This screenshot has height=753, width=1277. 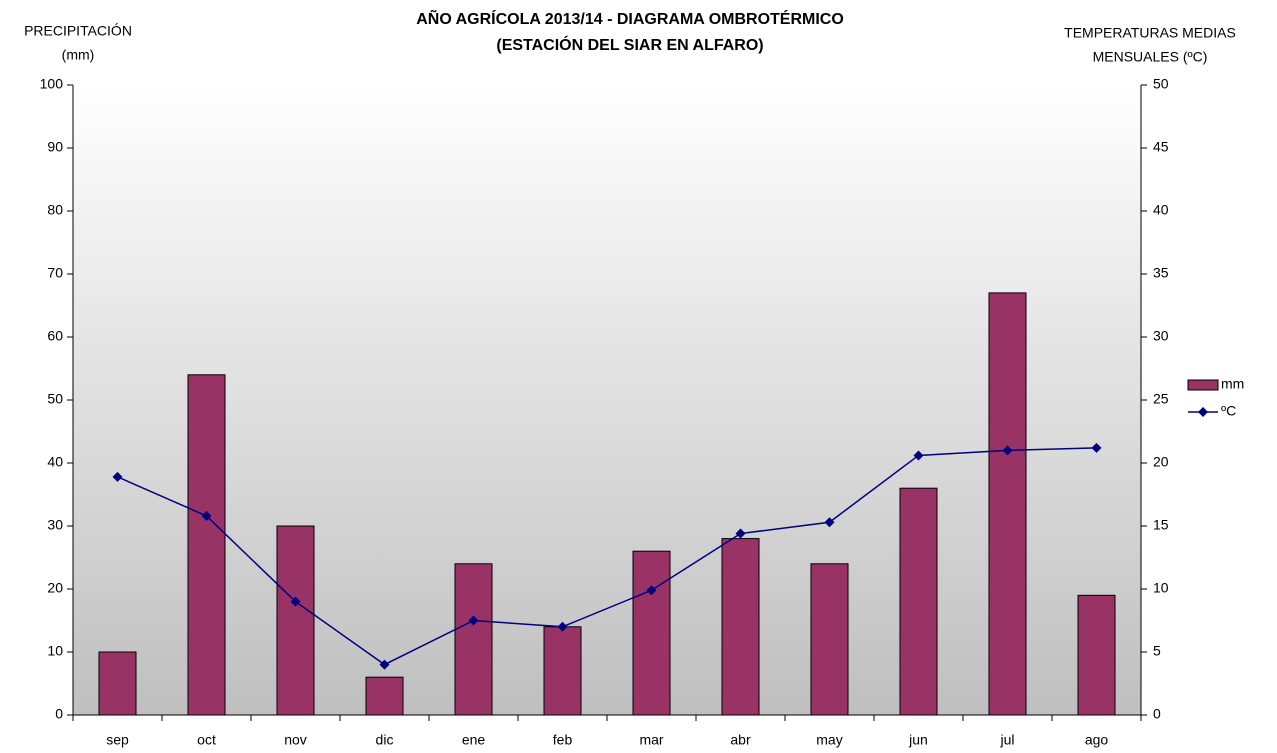 What do you see at coordinates (78, 31) in the screenshot?
I see `y-axis-label: PRECIPITACIÓN` at bounding box center [78, 31].